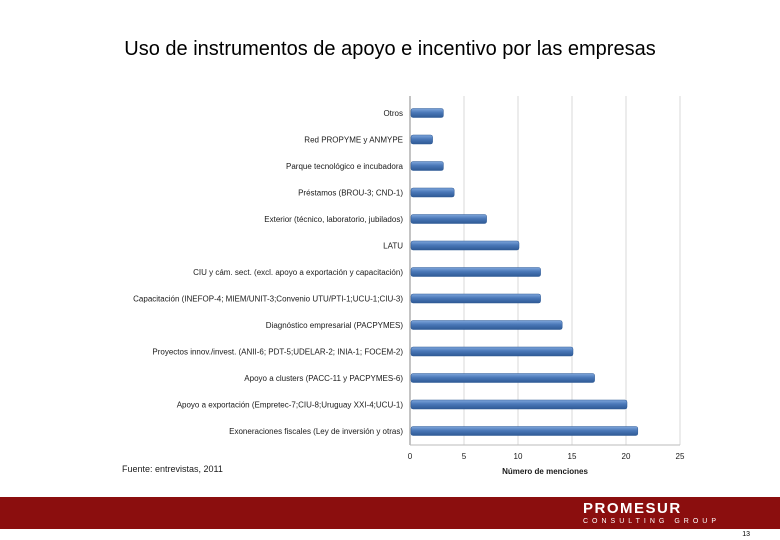 This screenshot has height=540, width=780. What do you see at coordinates (680, 456) in the screenshot?
I see `x-tick-label: 25` at bounding box center [680, 456].